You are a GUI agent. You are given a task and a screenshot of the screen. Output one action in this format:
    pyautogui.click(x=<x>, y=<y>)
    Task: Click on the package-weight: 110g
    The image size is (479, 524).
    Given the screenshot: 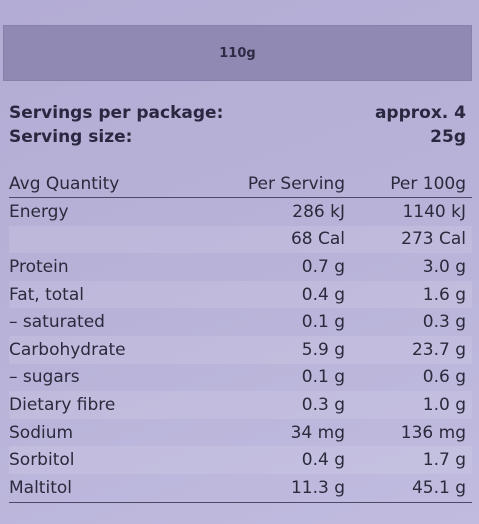 What is the action you would take?
    pyautogui.click(x=237, y=53)
    